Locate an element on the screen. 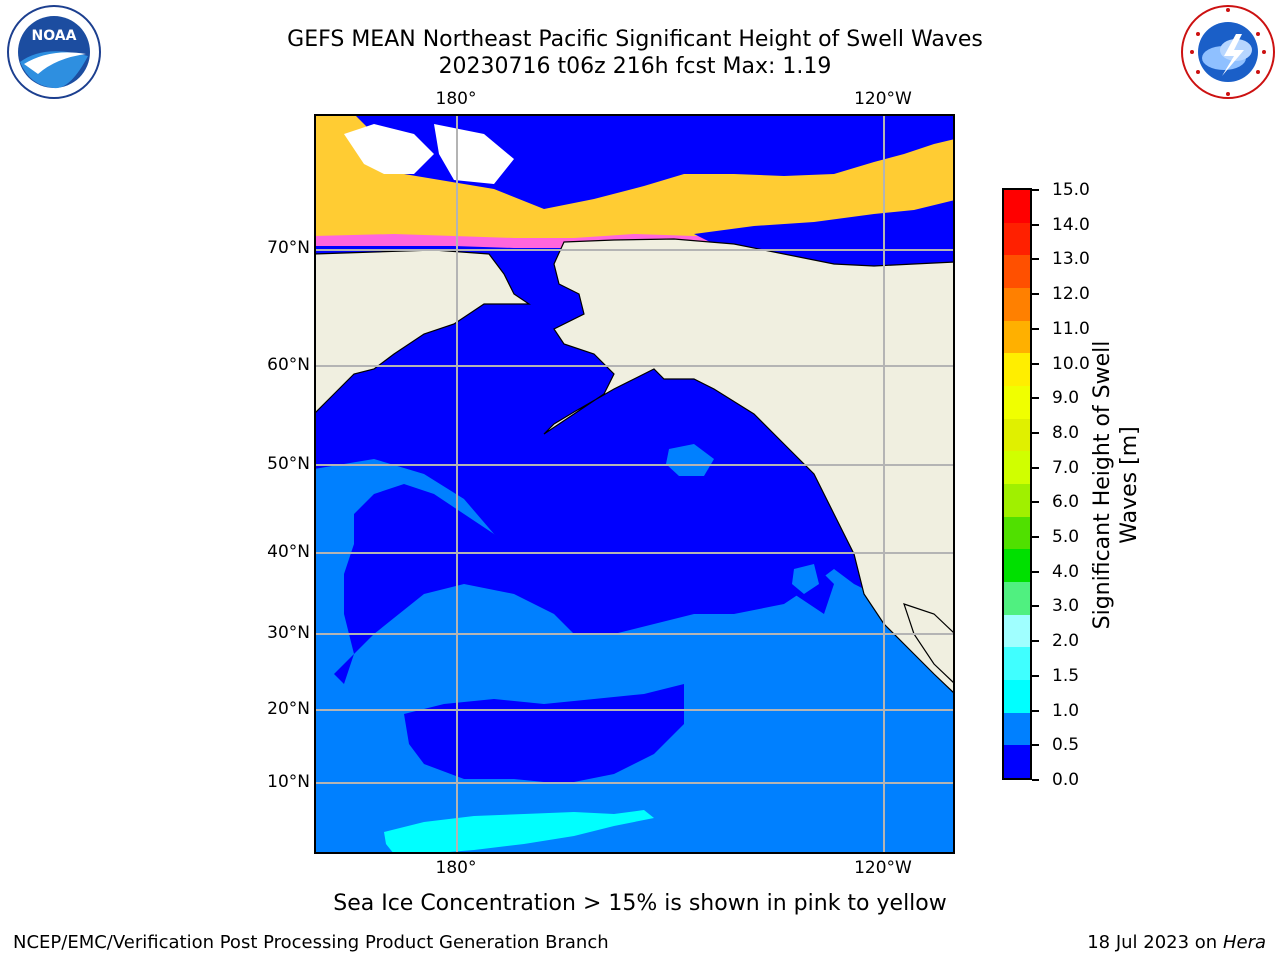 This screenshot has height=960, width=1280. bottom-lon-label-180: 180° is located at coordinates (456, 868).